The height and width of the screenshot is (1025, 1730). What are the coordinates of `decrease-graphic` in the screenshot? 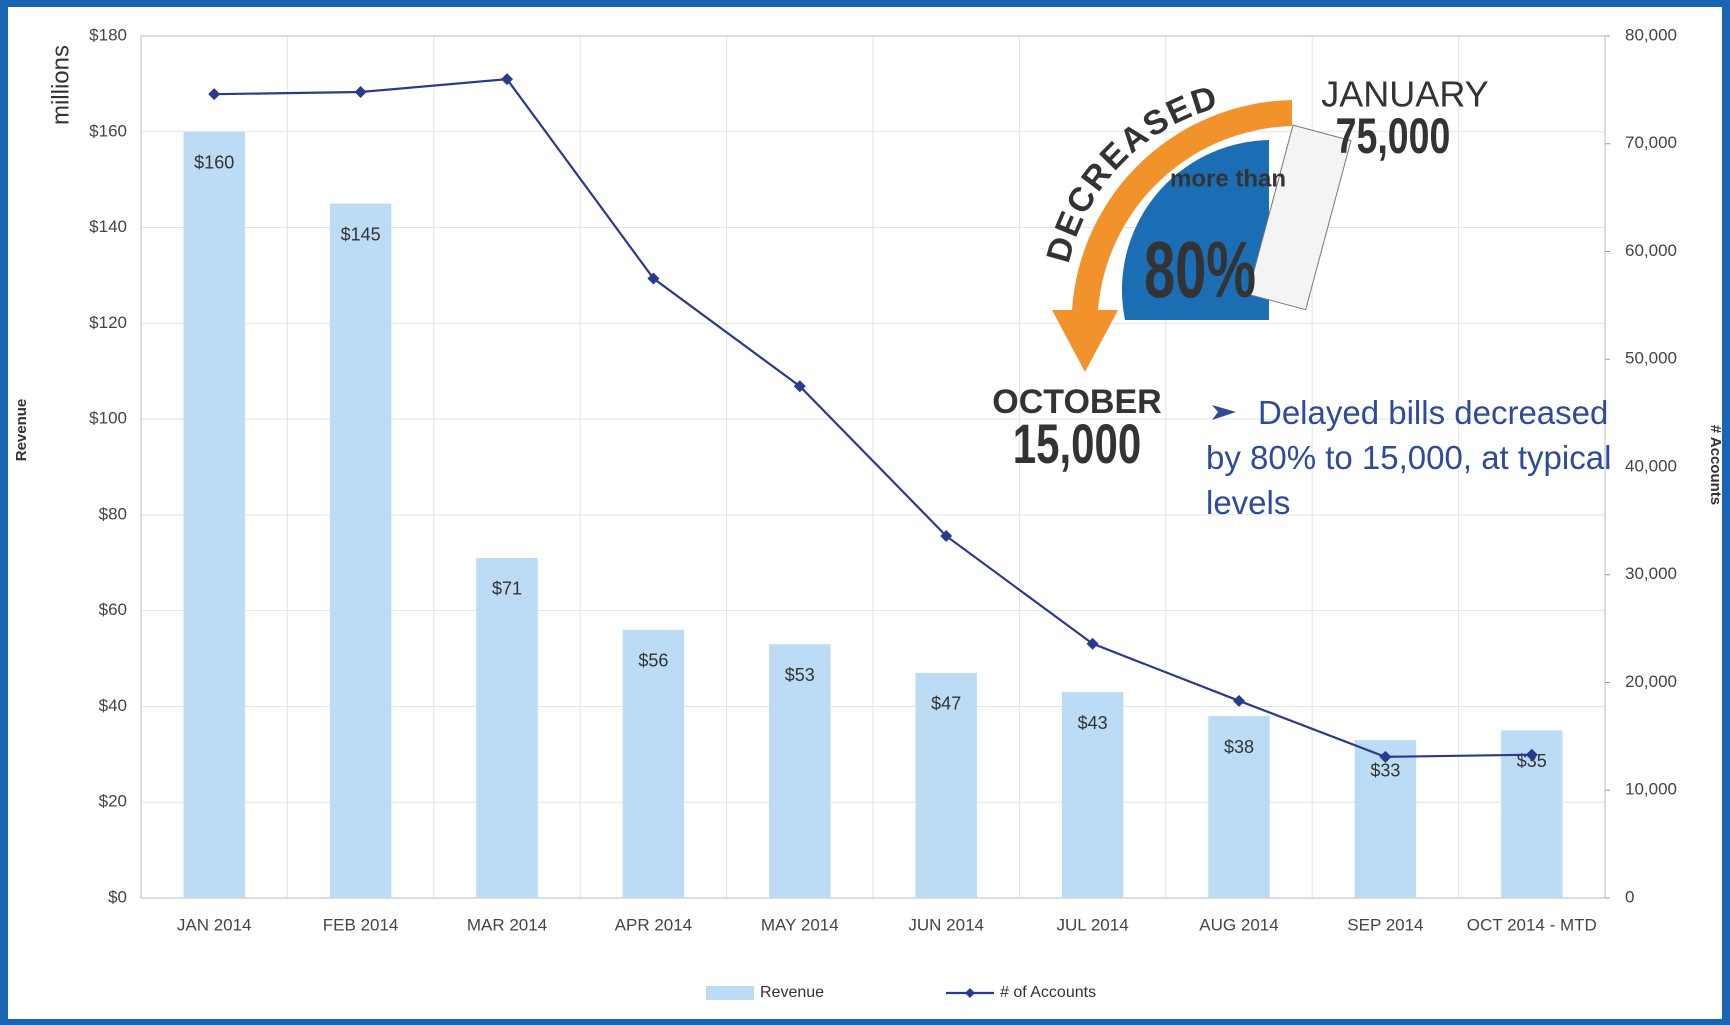 It's located at (1195, 230).